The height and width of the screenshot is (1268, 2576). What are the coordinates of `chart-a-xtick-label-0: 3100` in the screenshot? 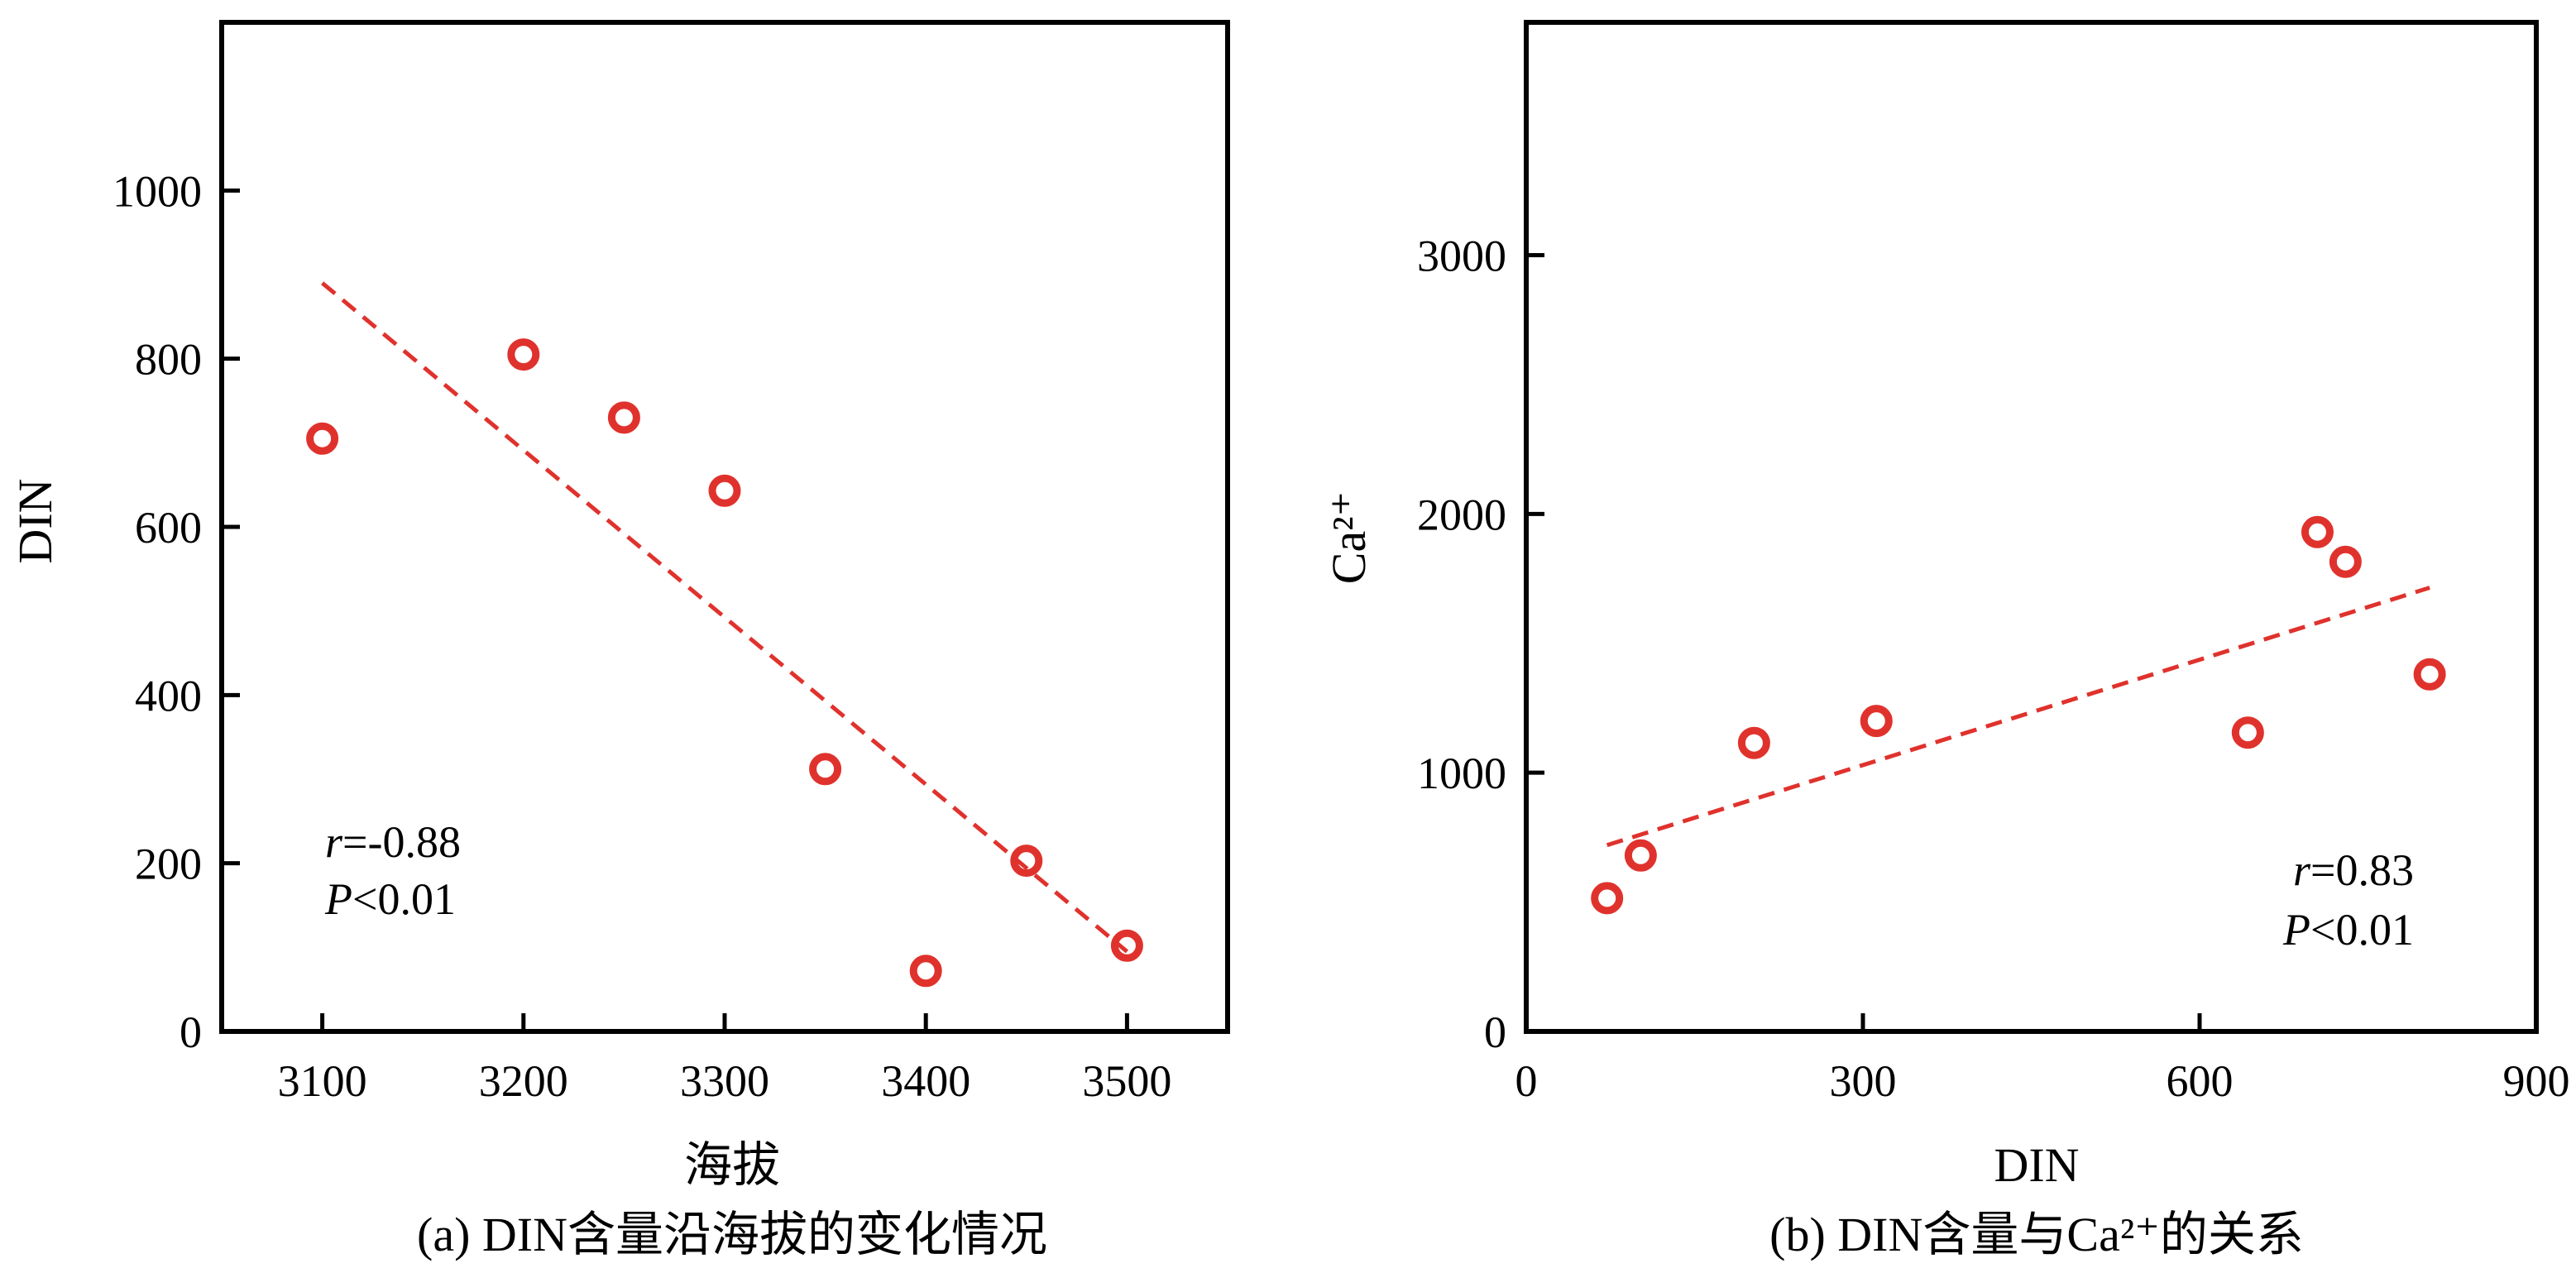 It's located at (322, 1081).